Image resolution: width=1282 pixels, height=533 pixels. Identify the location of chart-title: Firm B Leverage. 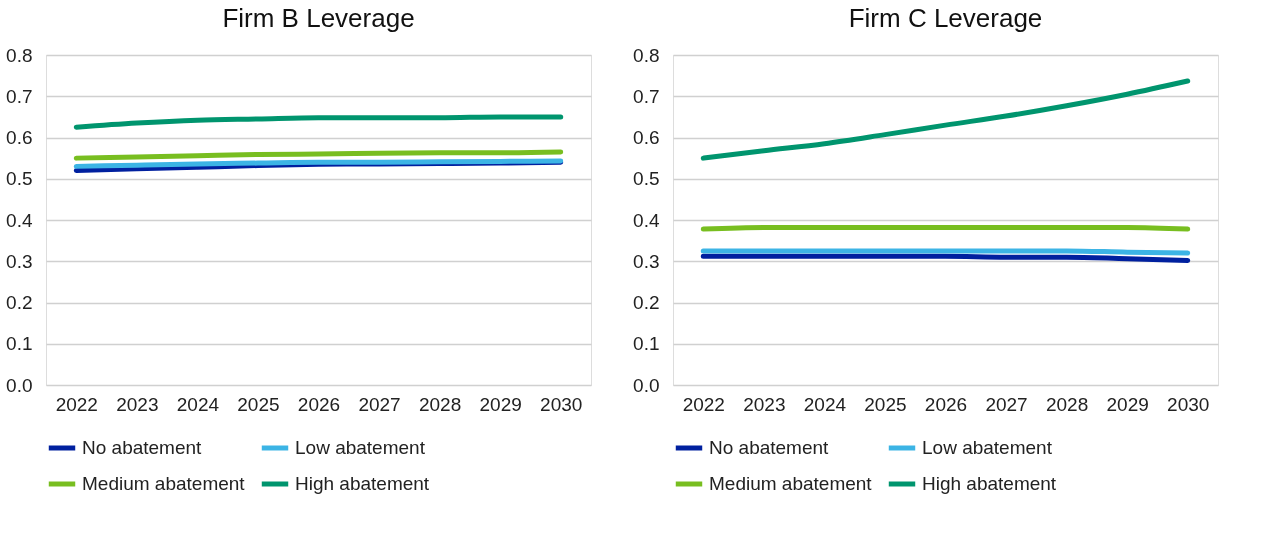
(318, 18).